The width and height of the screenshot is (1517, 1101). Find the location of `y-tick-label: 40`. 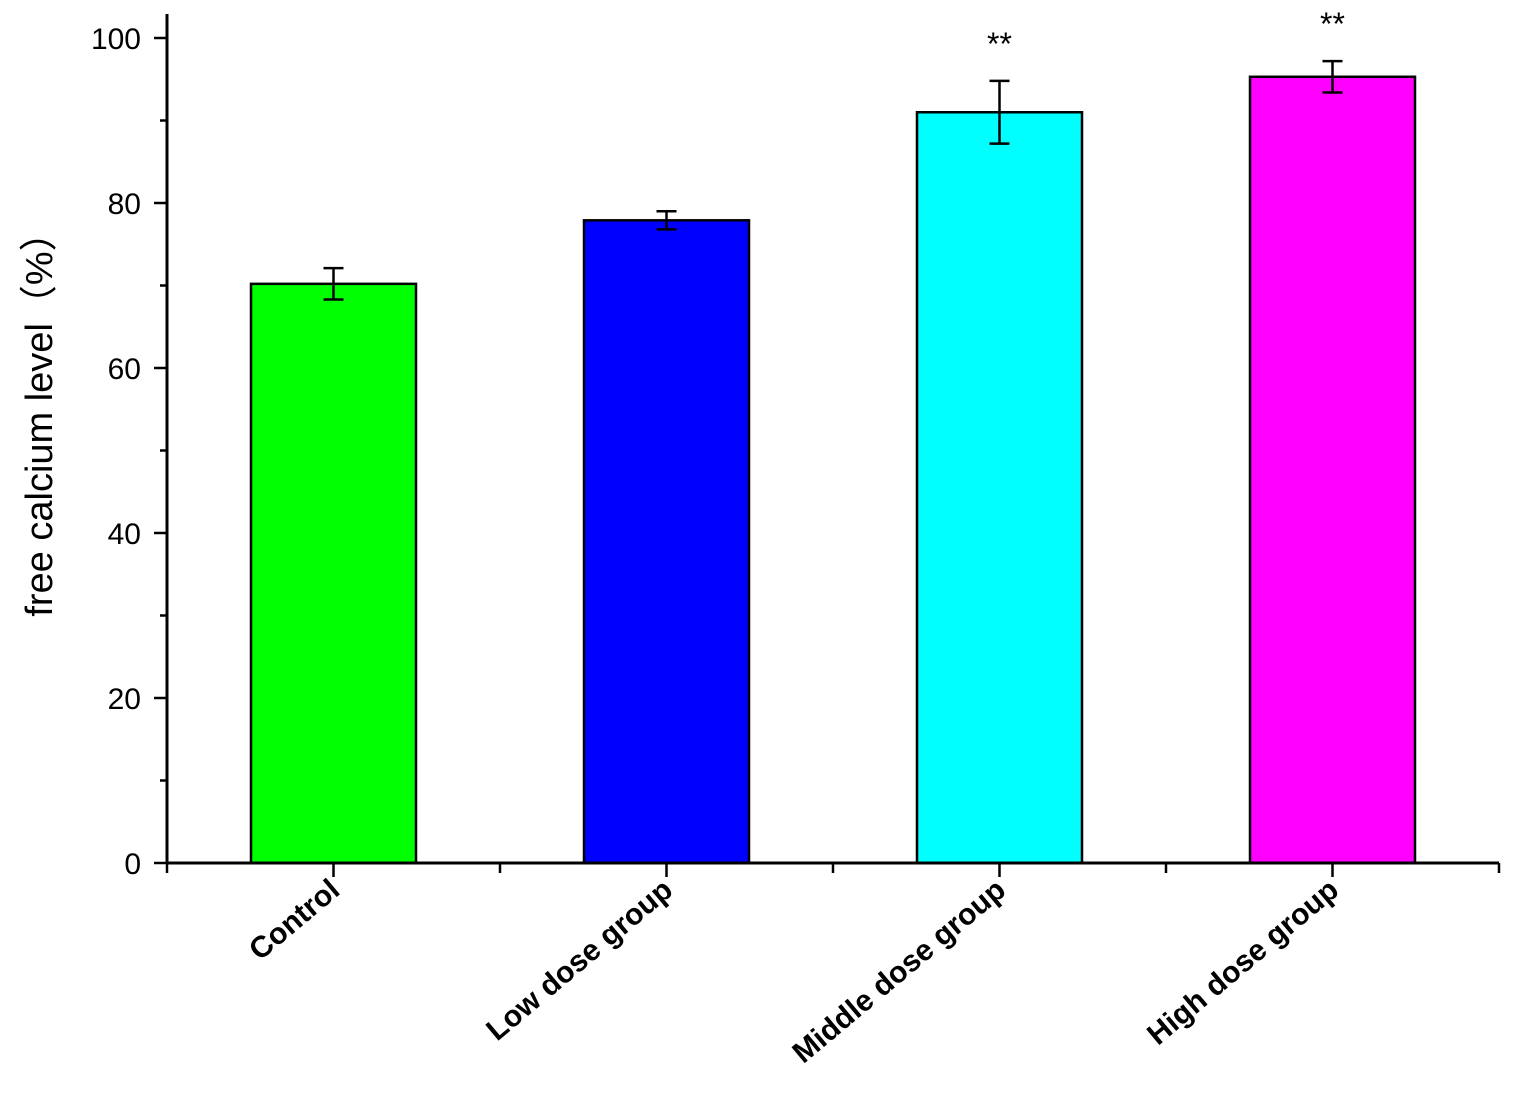

y-tick-label: 40 is located at coordinates (124, 534).